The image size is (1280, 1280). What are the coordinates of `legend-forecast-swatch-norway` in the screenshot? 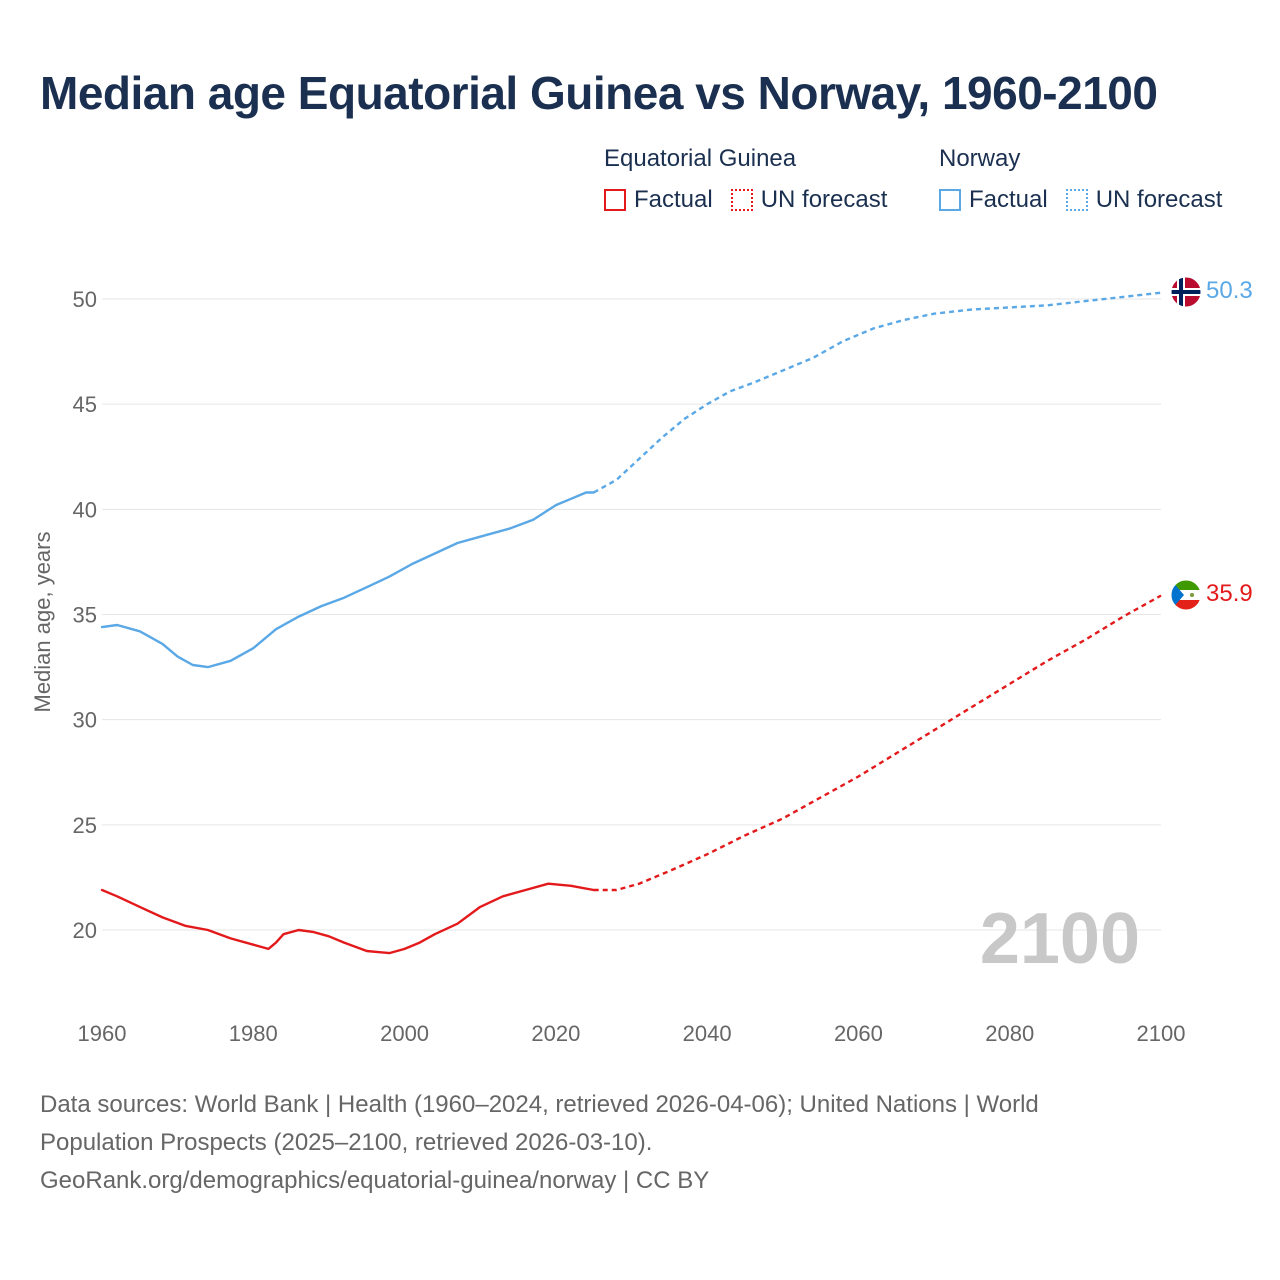 It's located at (1076, 200).